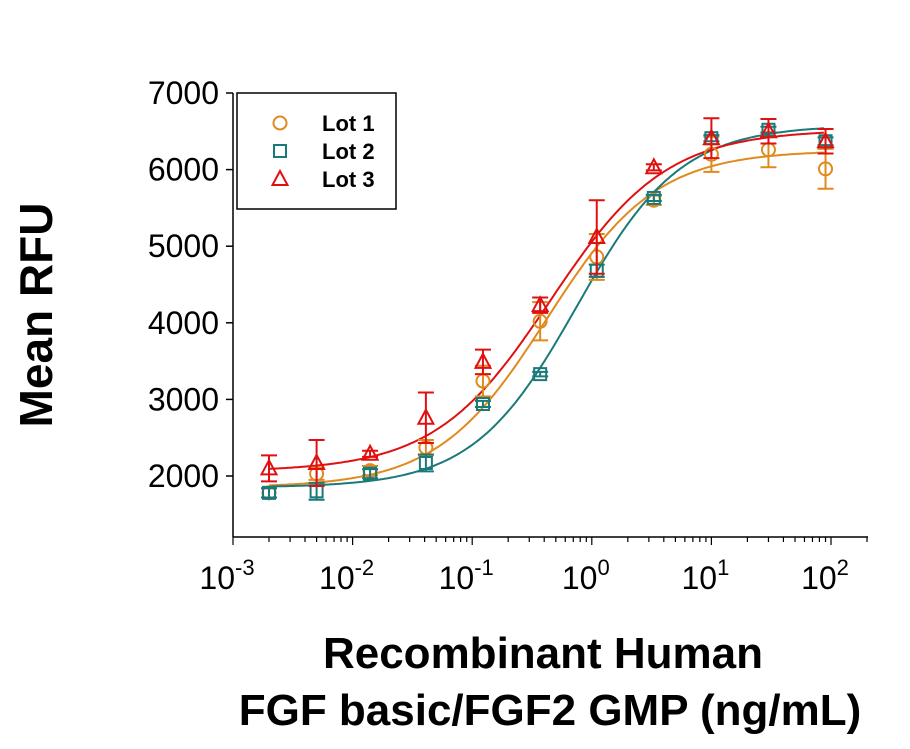 Image resolution: width=910 pixels, height=749 pixels. I want to click on x-tick-label: 10⁻², so click(346, 575).